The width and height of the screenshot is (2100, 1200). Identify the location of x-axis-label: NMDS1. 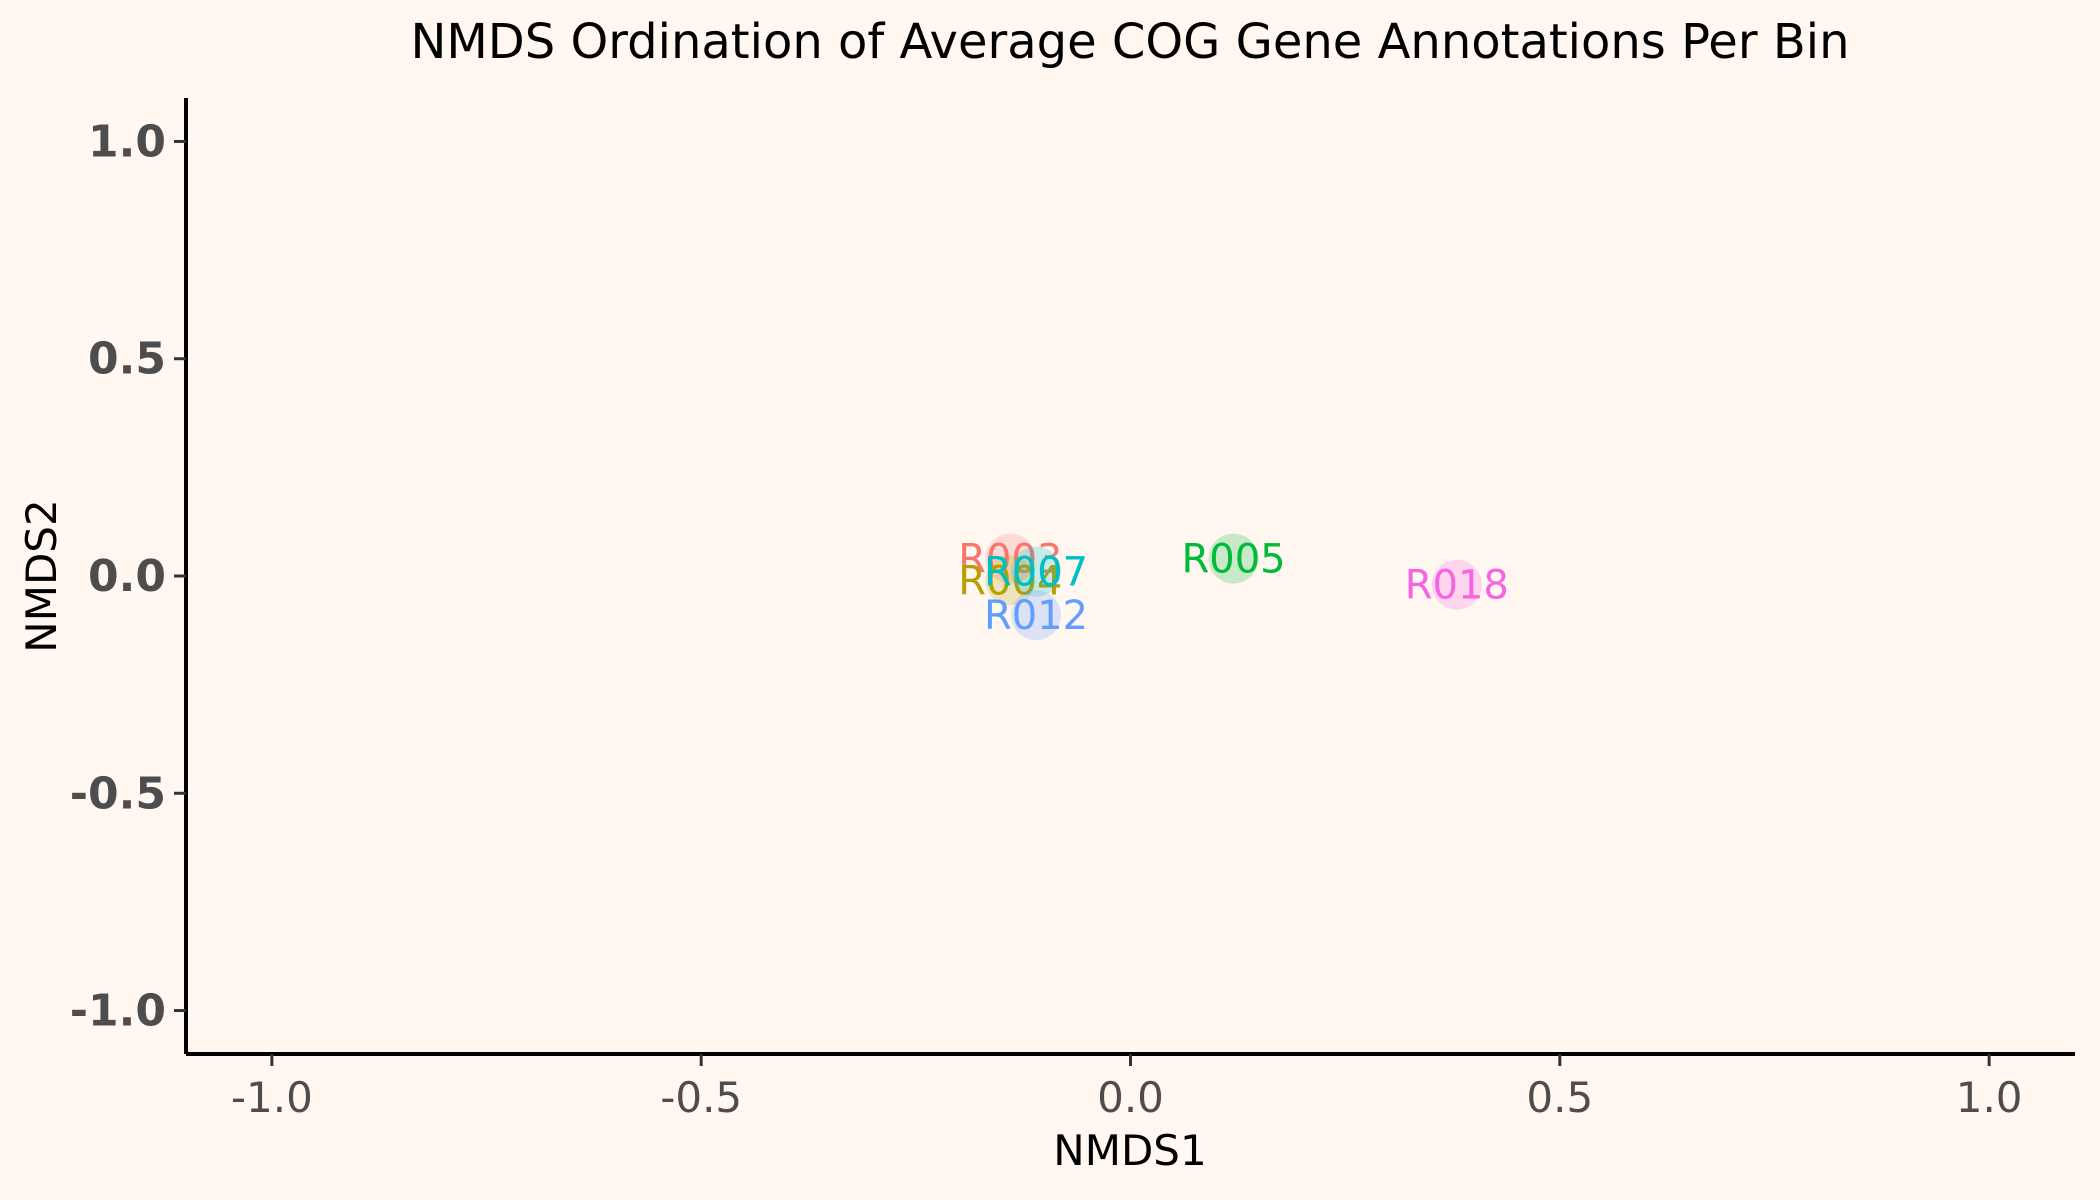
(1129, 1150).